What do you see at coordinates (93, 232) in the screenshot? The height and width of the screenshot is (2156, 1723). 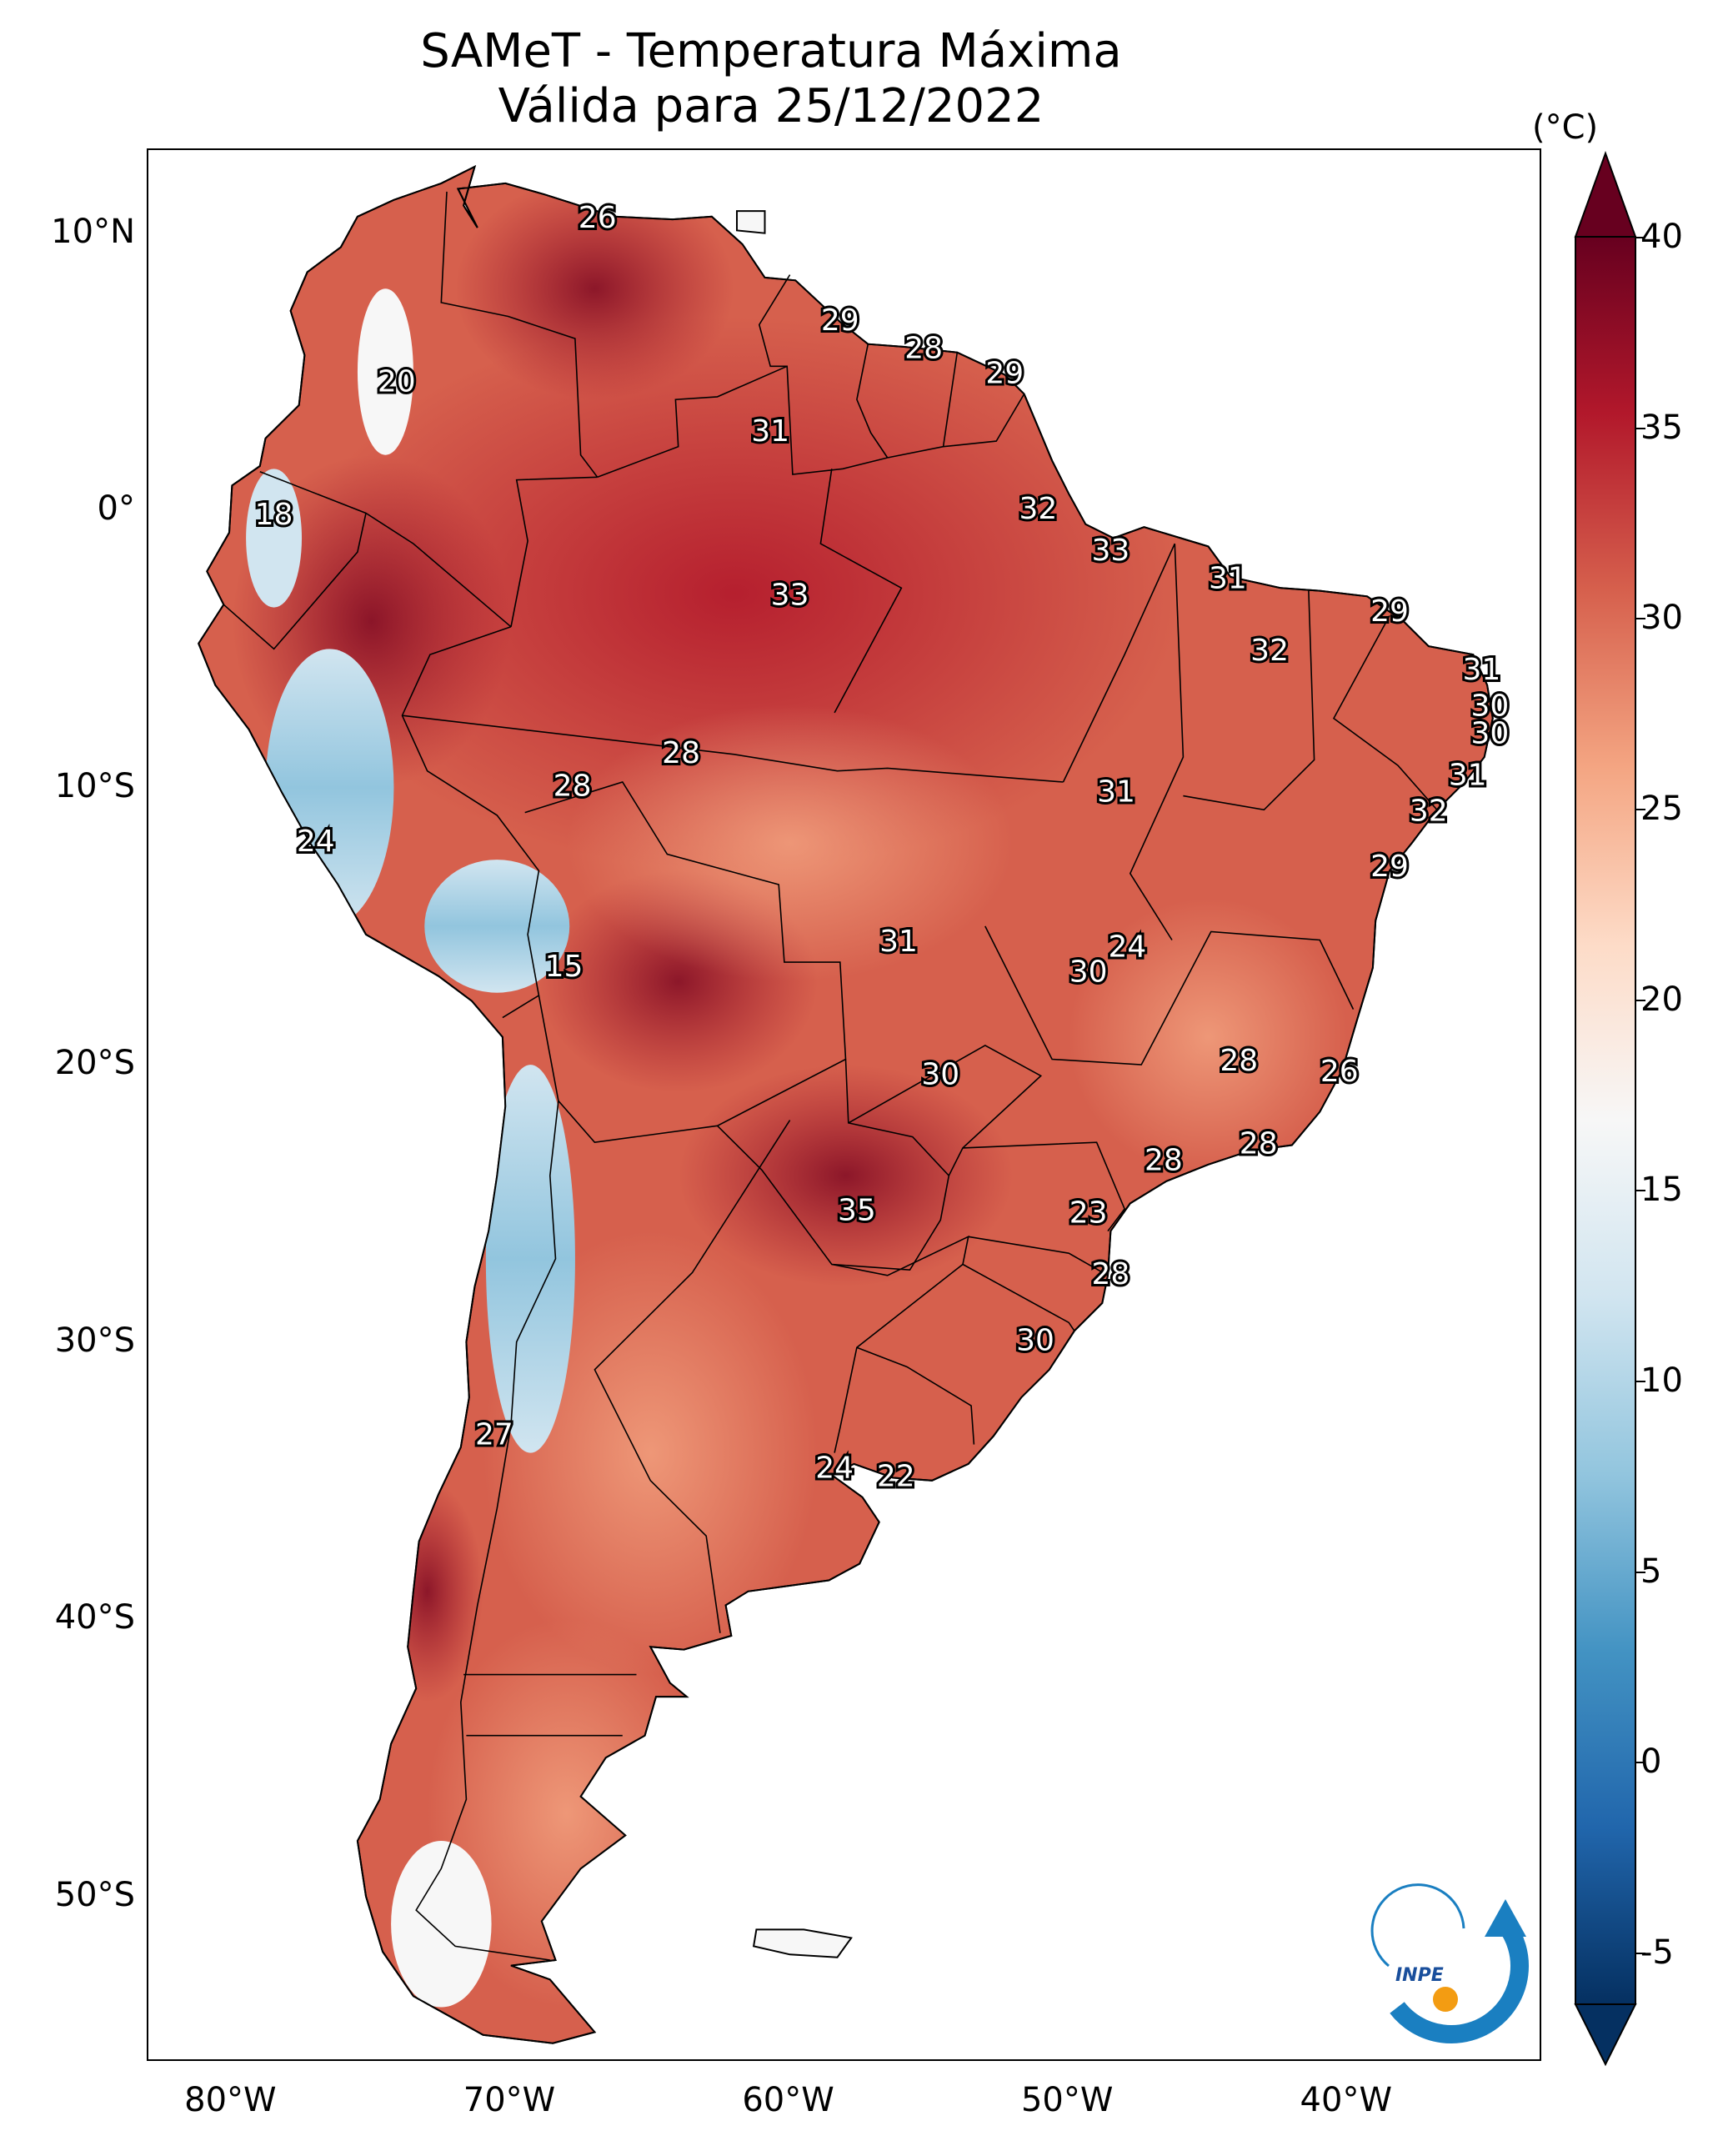 I see `latitude-tick-label: 10°N` at bounding box center [93, 232].